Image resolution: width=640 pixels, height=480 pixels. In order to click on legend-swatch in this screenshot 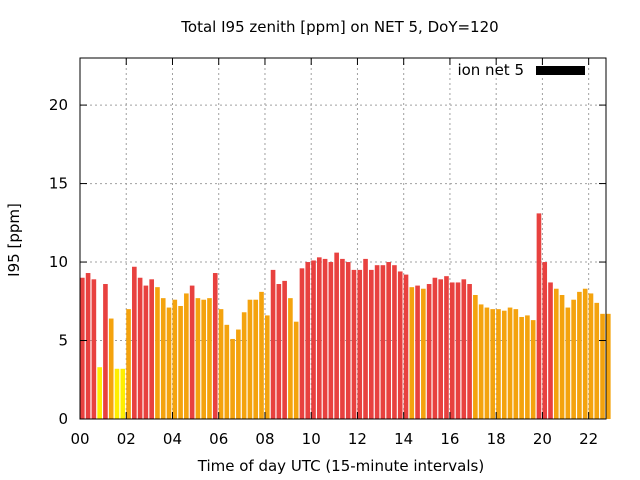, I will do `click(560, 70)`.